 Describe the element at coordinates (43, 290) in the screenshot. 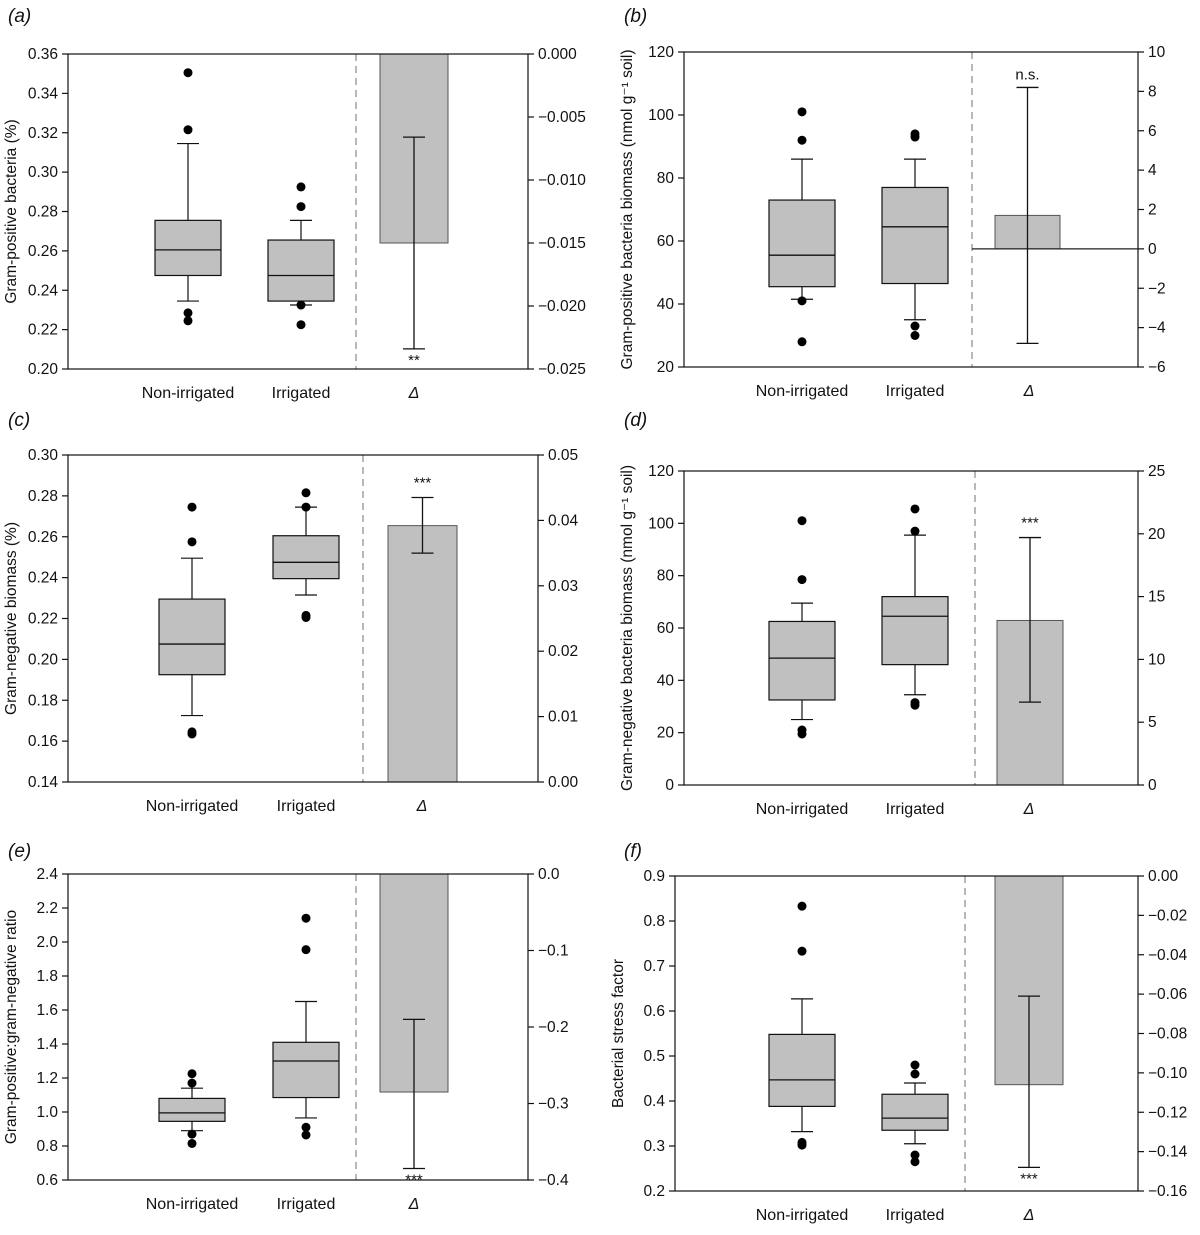

I see `y-tick-label: 0.24` at that location.